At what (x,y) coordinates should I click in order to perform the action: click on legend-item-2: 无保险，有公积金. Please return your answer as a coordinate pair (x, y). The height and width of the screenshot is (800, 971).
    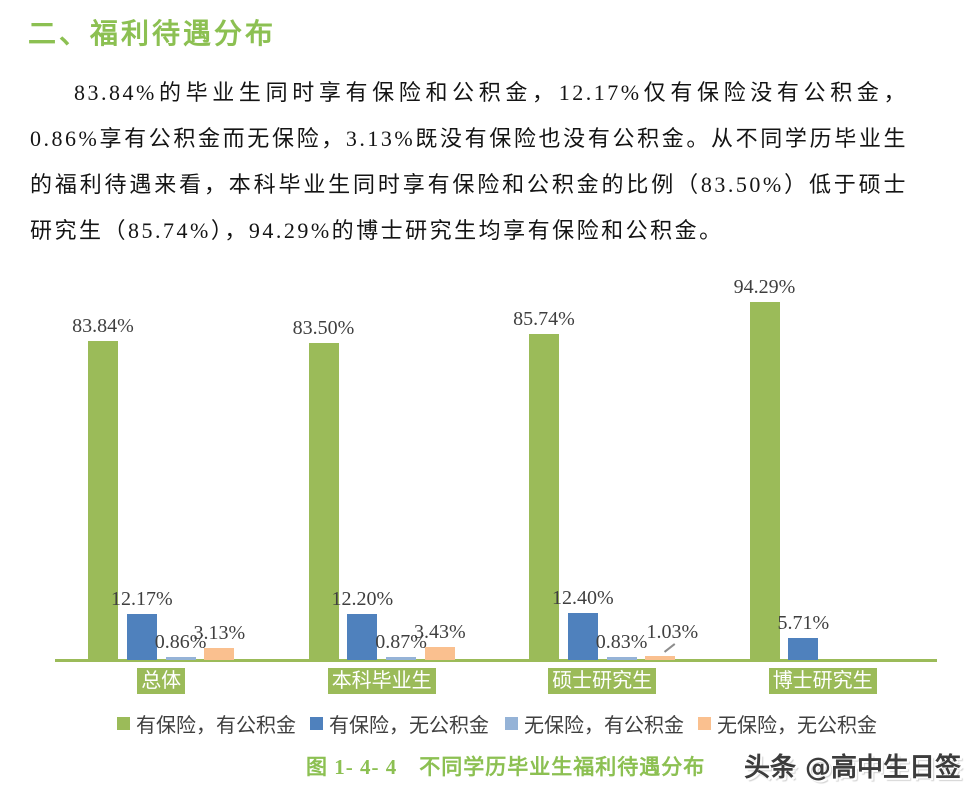
    Looking at the image, I should click on (594, 723).